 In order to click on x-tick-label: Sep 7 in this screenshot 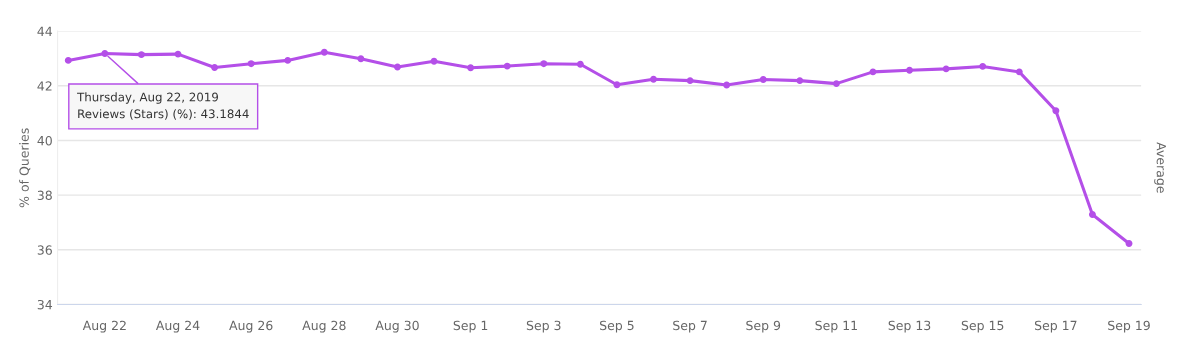, I will do `click(690, 326)`.